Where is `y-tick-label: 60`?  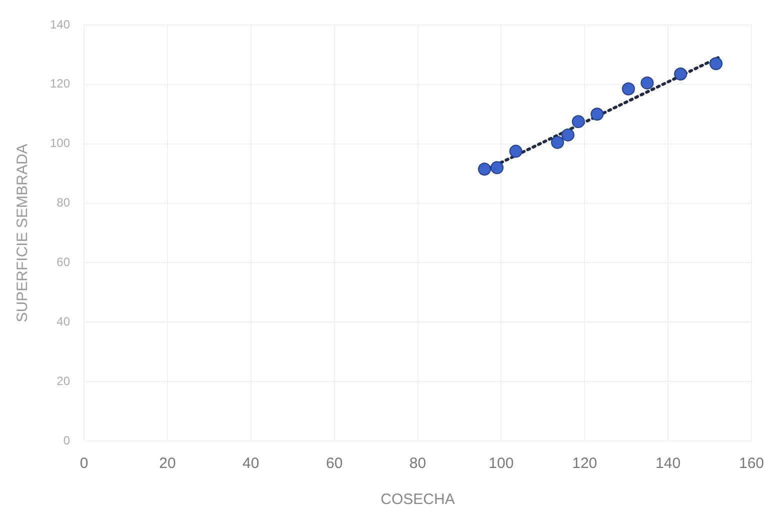 y-tick-label: 60 is located at coordinates (63, 262).